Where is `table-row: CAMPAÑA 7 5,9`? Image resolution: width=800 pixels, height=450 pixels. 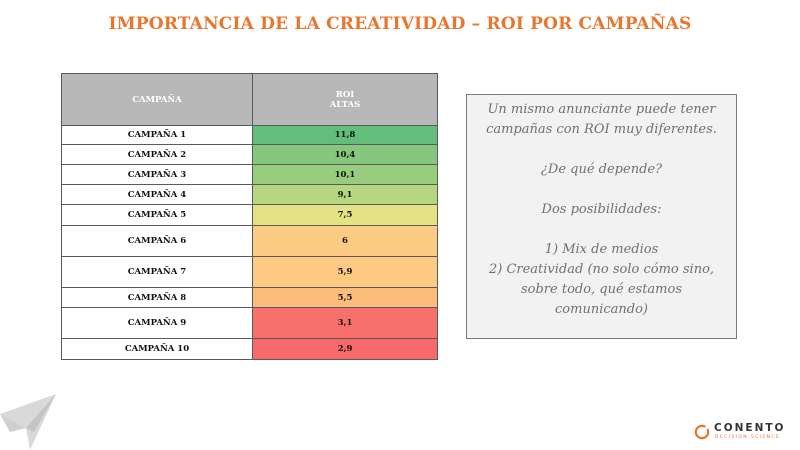
table-row: CAMPAÑA 7 5,9 is located at coordinates (249, 272).